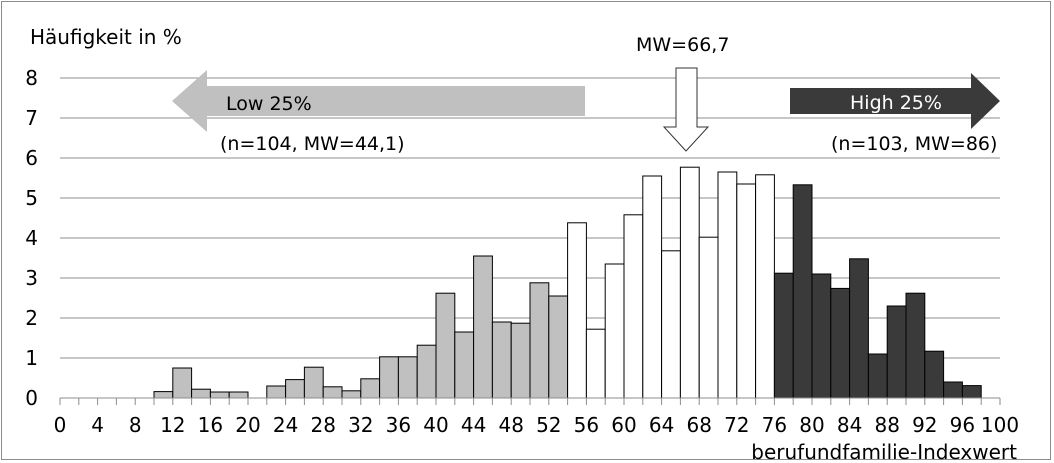 This screenshot has width=1054, height=463. Describe the element at coordinates (31, 358) in the screenshot. I see `y-tick-label: 1` at that location.